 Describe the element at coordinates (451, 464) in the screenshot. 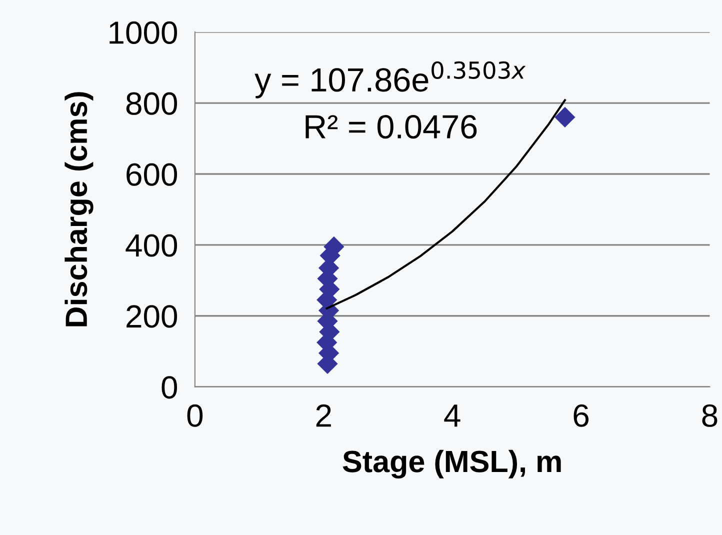

I see `x-axis-title: Stage (MSL), m` at that location.